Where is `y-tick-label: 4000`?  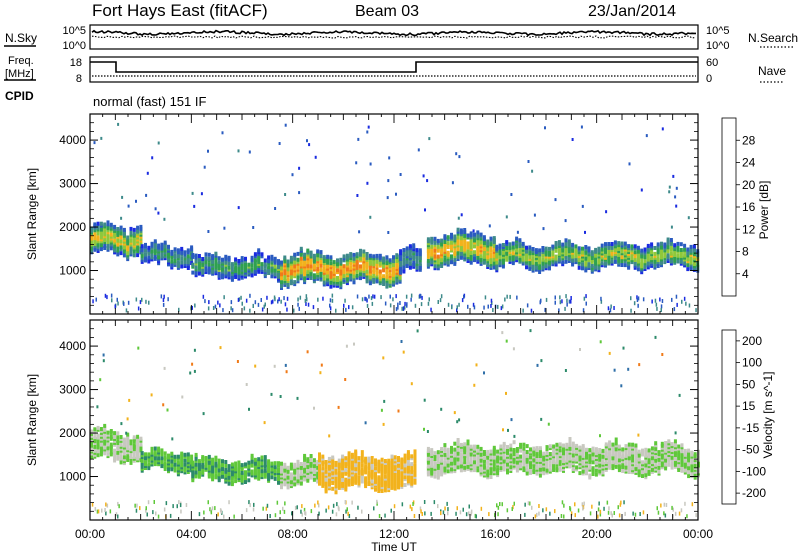 y-tick-label: 4000 is located at coordinates (72, 140).